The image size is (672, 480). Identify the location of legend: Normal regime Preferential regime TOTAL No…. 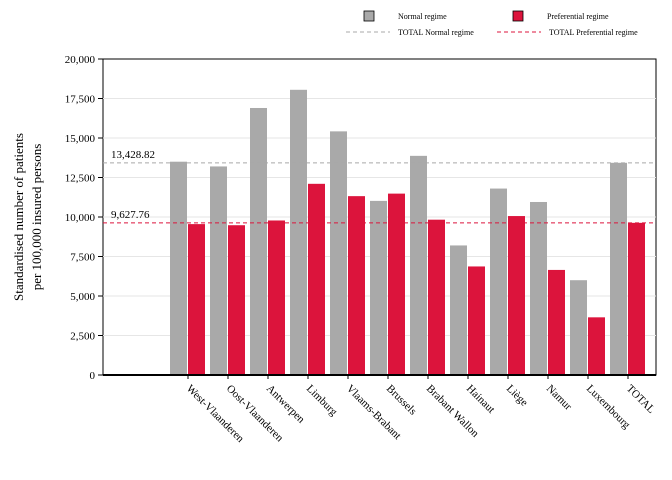
(492, 23).